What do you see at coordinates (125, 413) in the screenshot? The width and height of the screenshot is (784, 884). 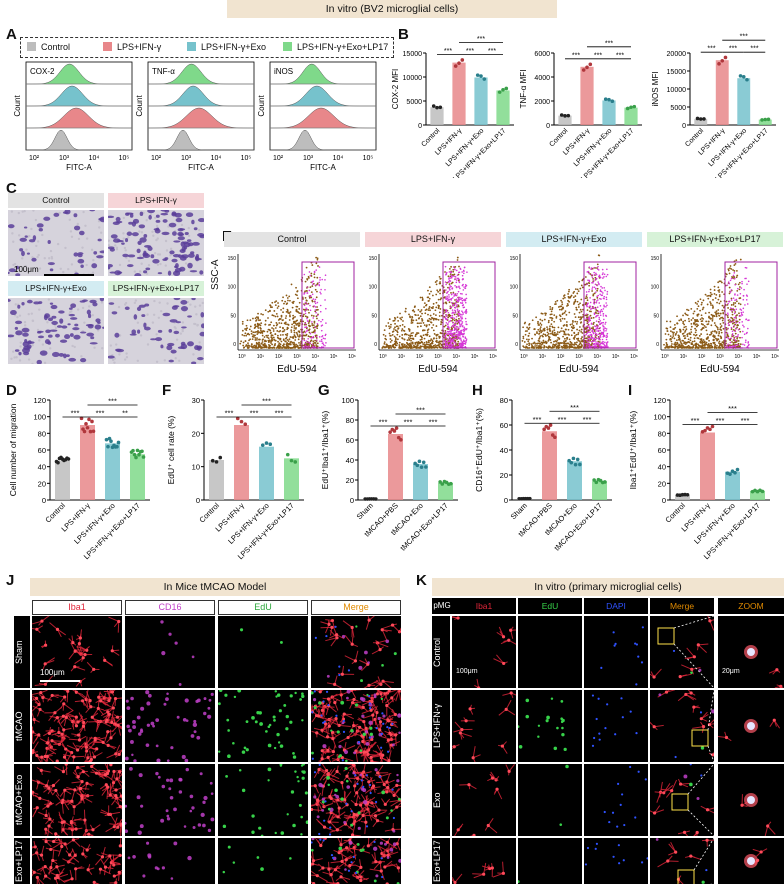 I see `significance-label: **` at bounding box center [125, 413].